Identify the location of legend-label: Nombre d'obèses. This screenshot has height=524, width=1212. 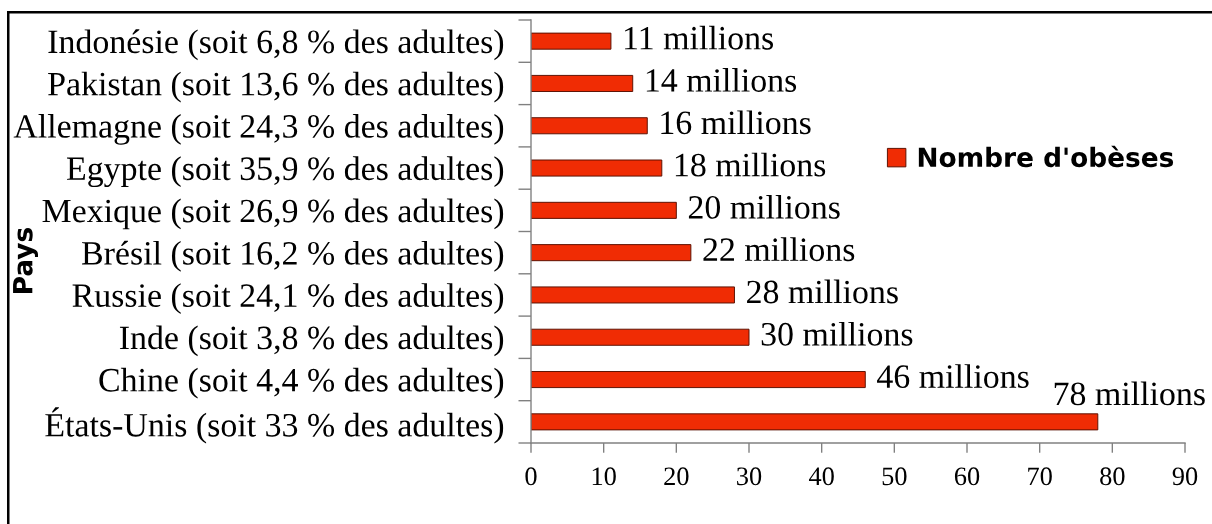
(1046, 156).